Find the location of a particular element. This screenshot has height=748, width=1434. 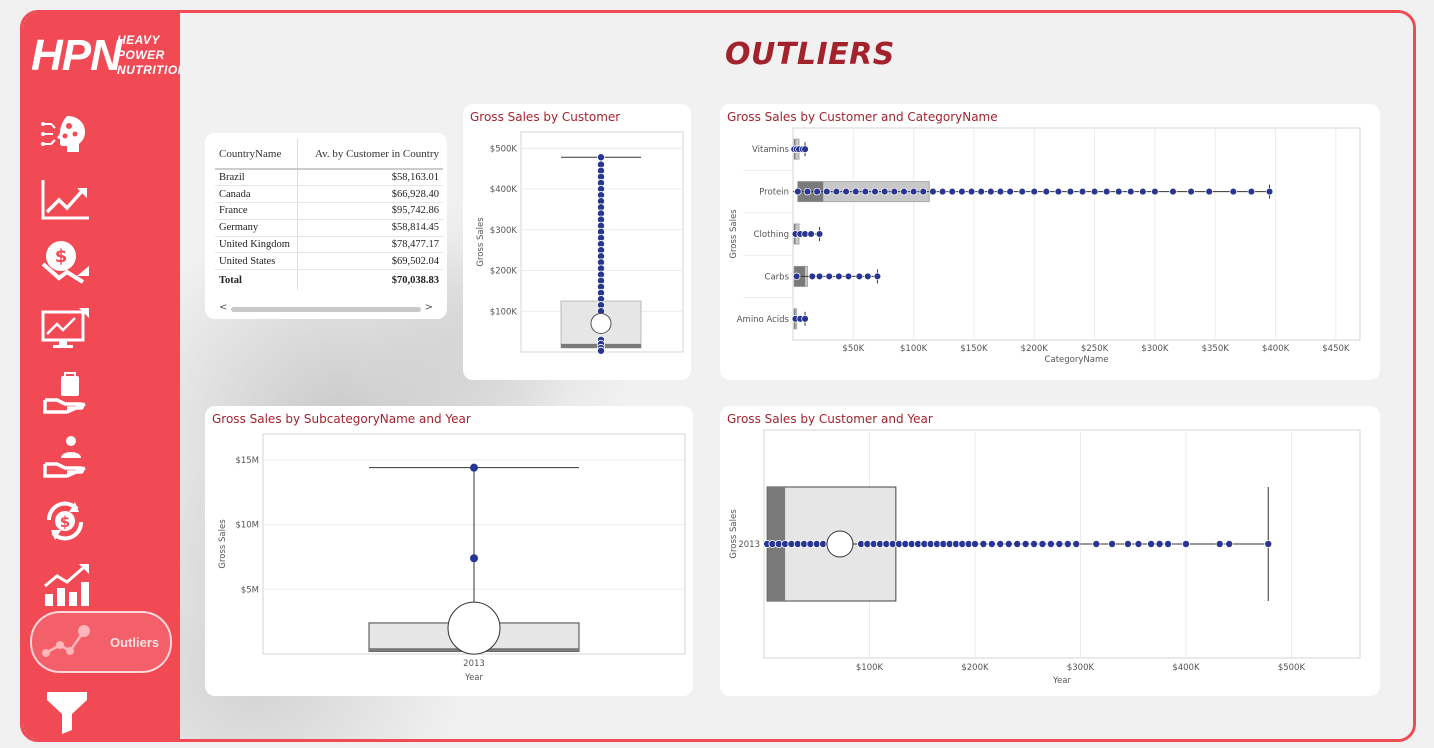

y-tick-label: $300K is located at coordinates (504, 231).